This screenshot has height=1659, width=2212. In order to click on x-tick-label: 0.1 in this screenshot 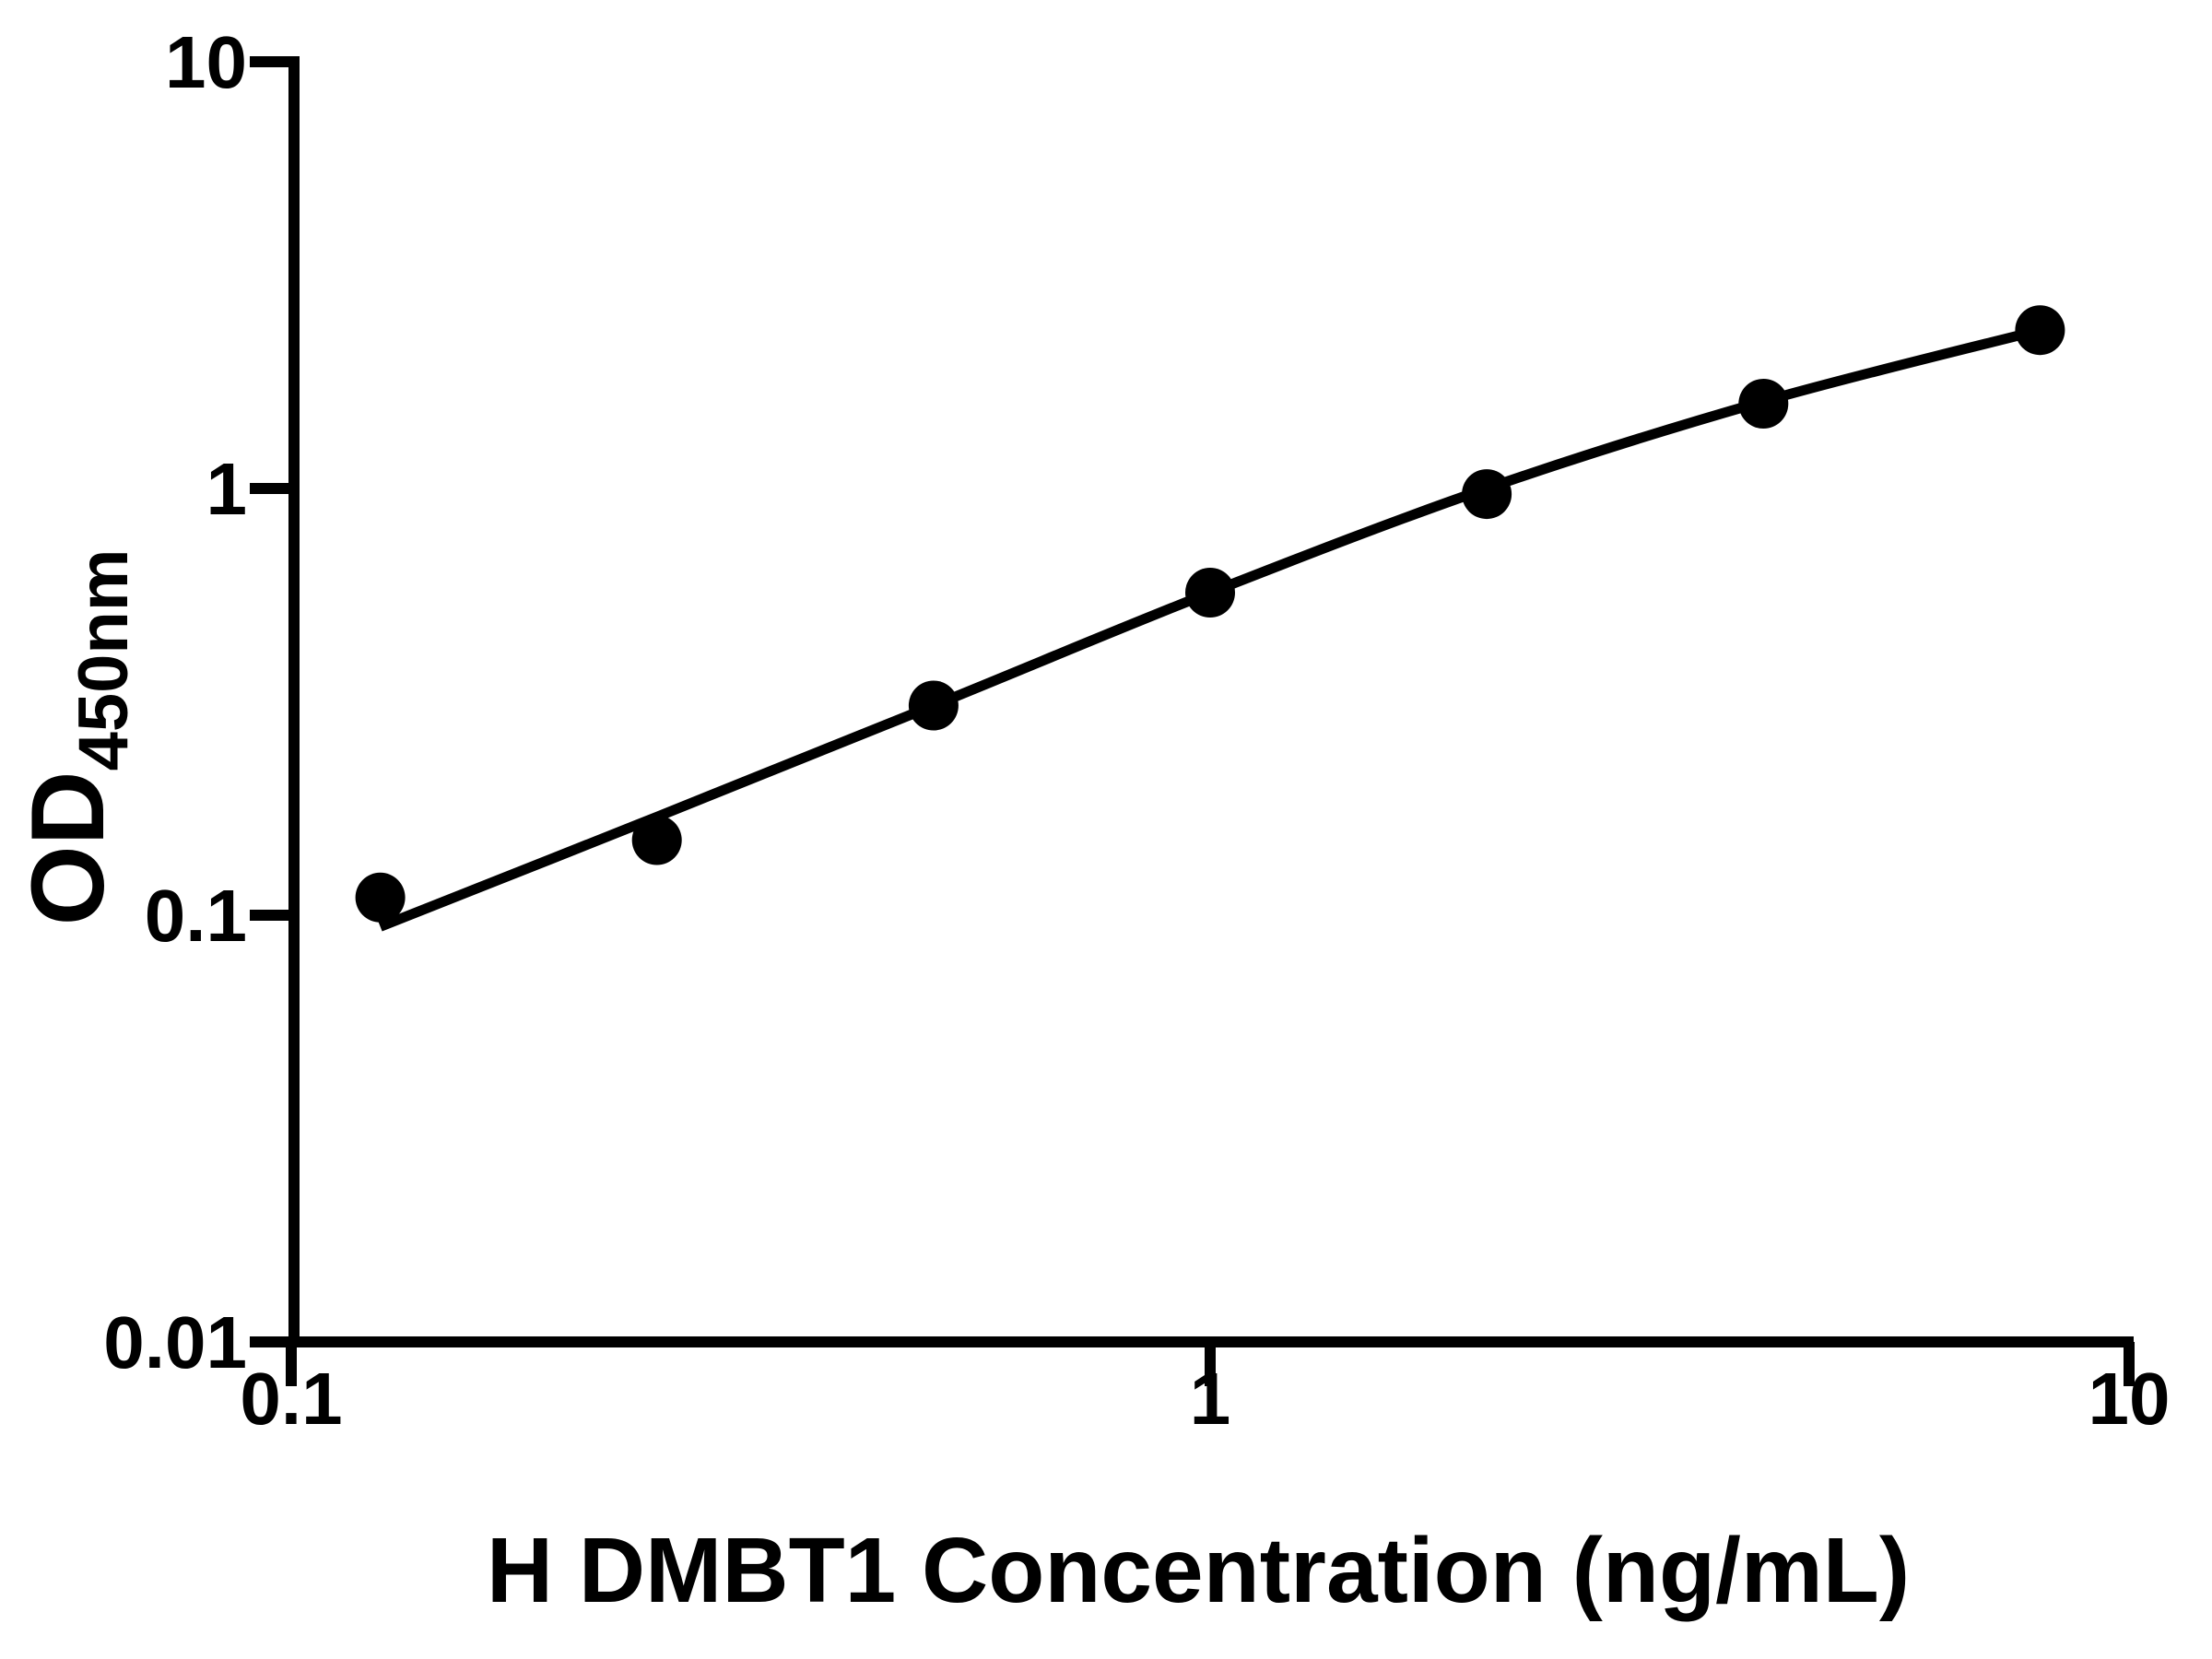, I will do `click(291, 1399)`.